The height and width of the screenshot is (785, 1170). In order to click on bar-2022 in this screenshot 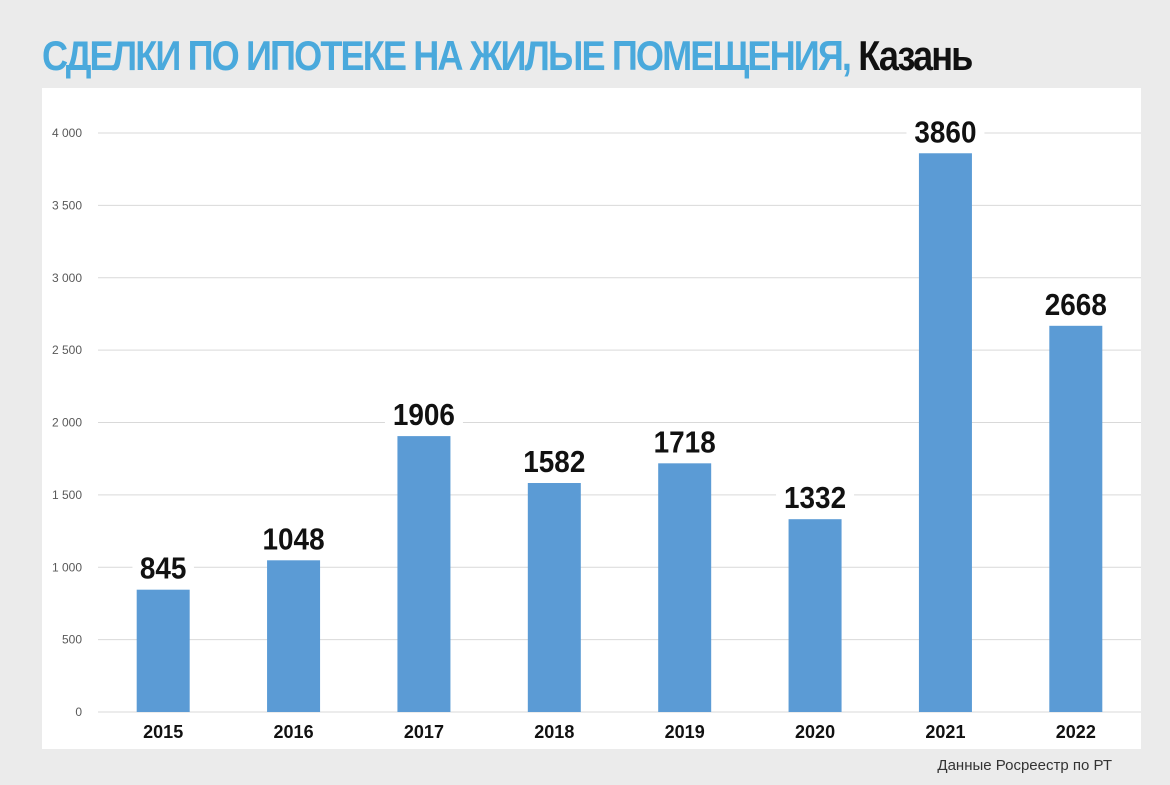, I will do `click(1076, 518)`.